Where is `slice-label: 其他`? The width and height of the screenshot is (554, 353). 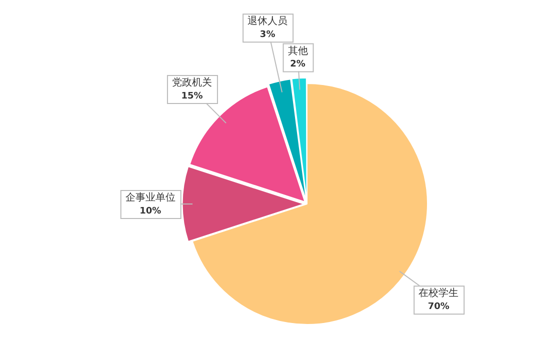 slice-label: 其他 is located at coordinates (298, 50).